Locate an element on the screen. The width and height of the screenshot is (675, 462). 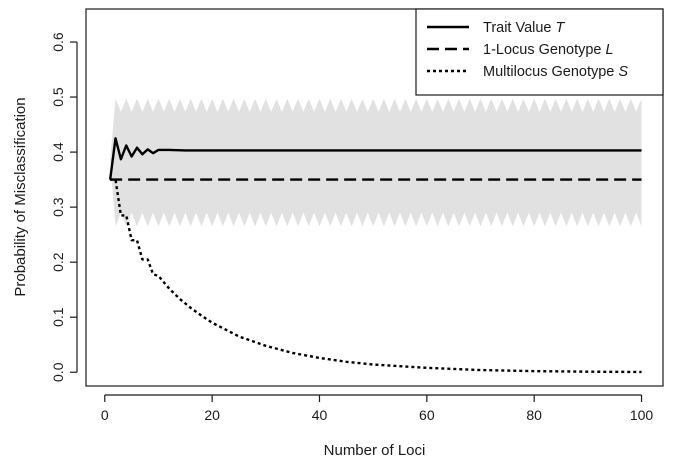
y-axis-title: Probability of Misclassification is located at coordinates (20, 196).